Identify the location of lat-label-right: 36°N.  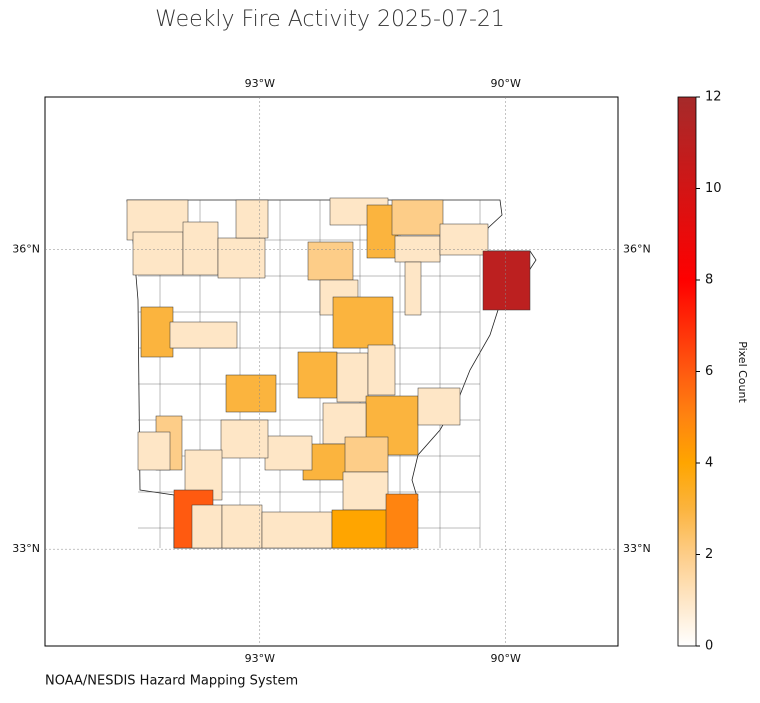
(637, 249).